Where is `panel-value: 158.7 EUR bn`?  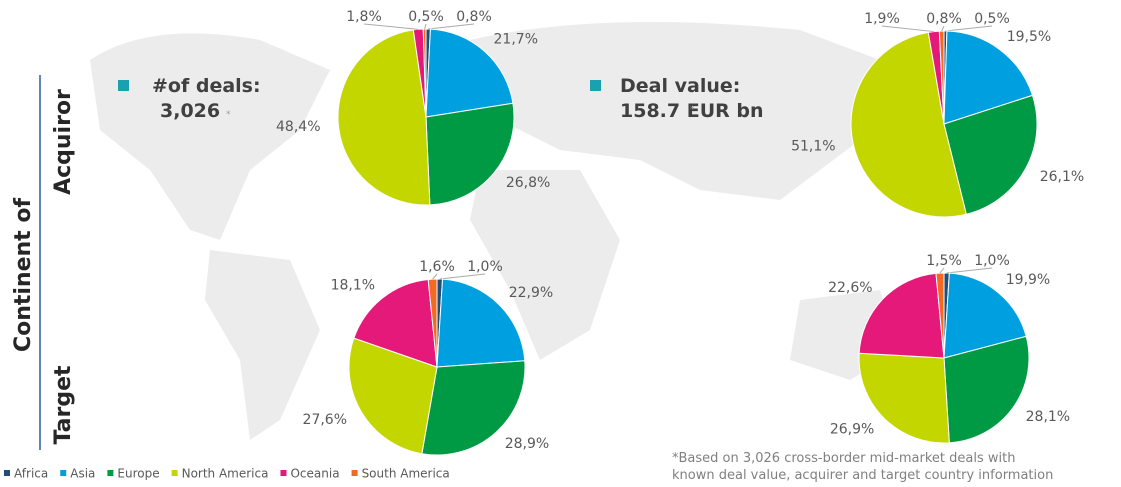 panel-value: 158.7 EUR bn is located at coordinates (692, 111).